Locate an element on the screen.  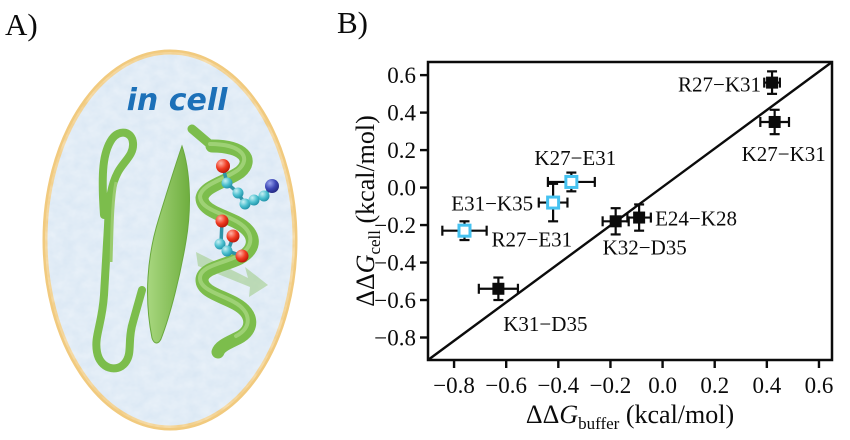
y-tick-label: −0.6 is located at coordinates (395, 300).